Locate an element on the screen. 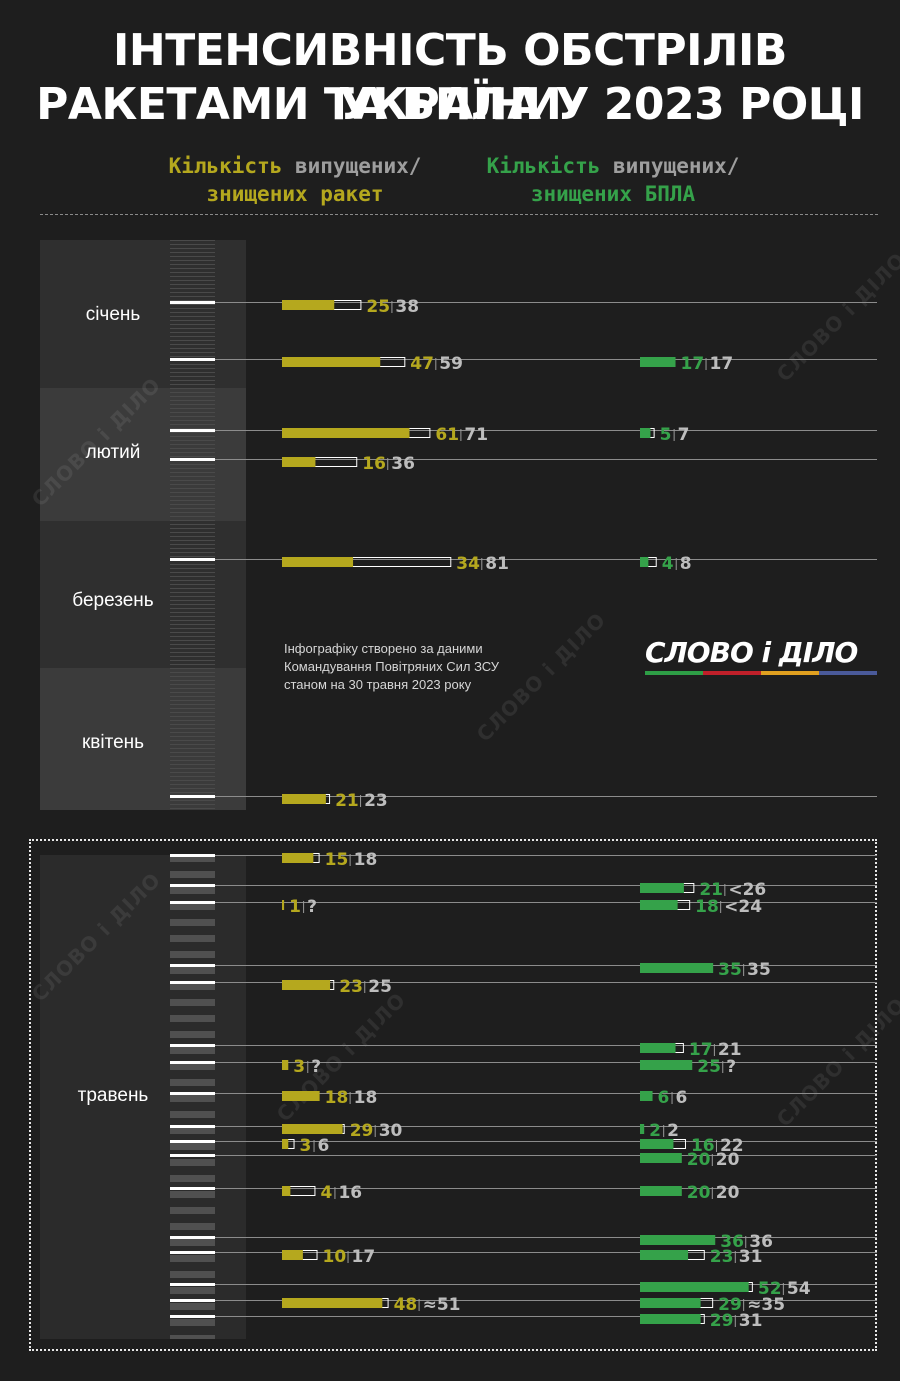 This screenshot has width=900, height=1381. day-ruler-jan-apr is located at coordinates (192, 525).